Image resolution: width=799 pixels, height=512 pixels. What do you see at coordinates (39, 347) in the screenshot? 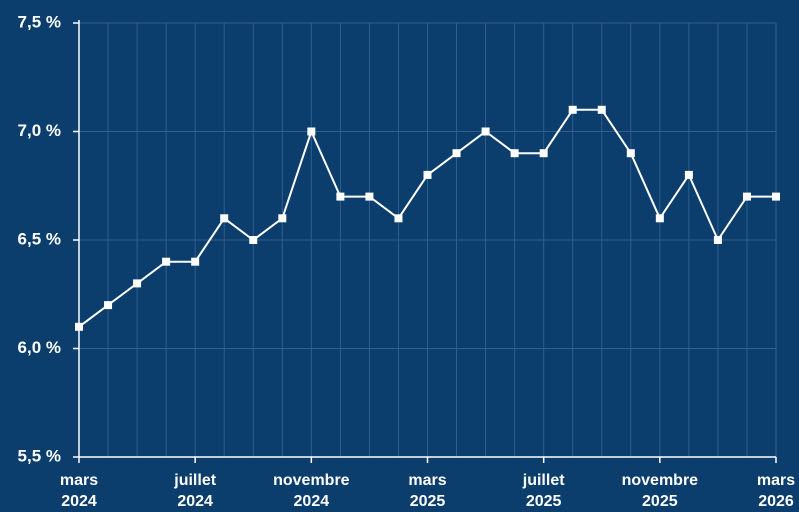
I see `y-tick-label: 6,0 %` at bounding box center [39, 347].